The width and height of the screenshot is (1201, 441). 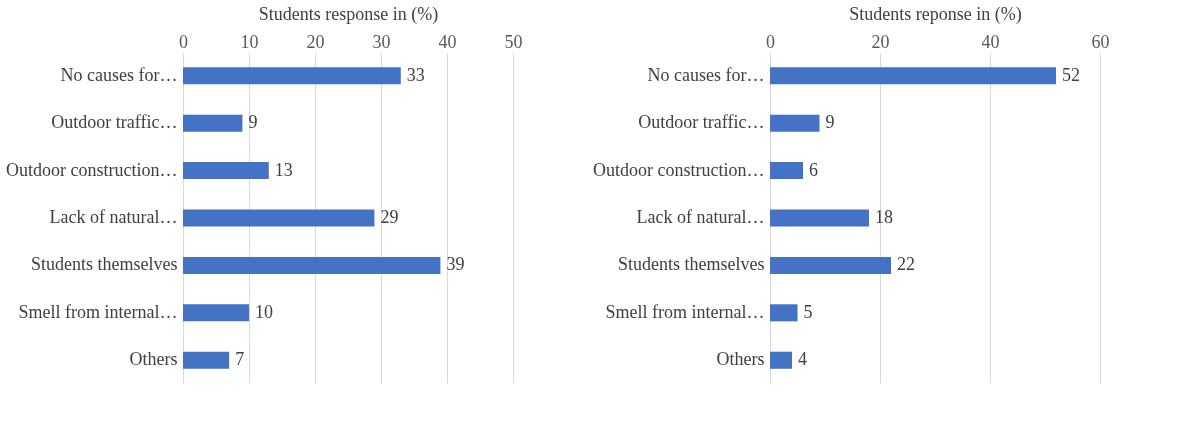 What do you see at coordinates (1100, 41) in the screenshot?
I see `x-tick-label: 60` at bounding box center [1100, 41].